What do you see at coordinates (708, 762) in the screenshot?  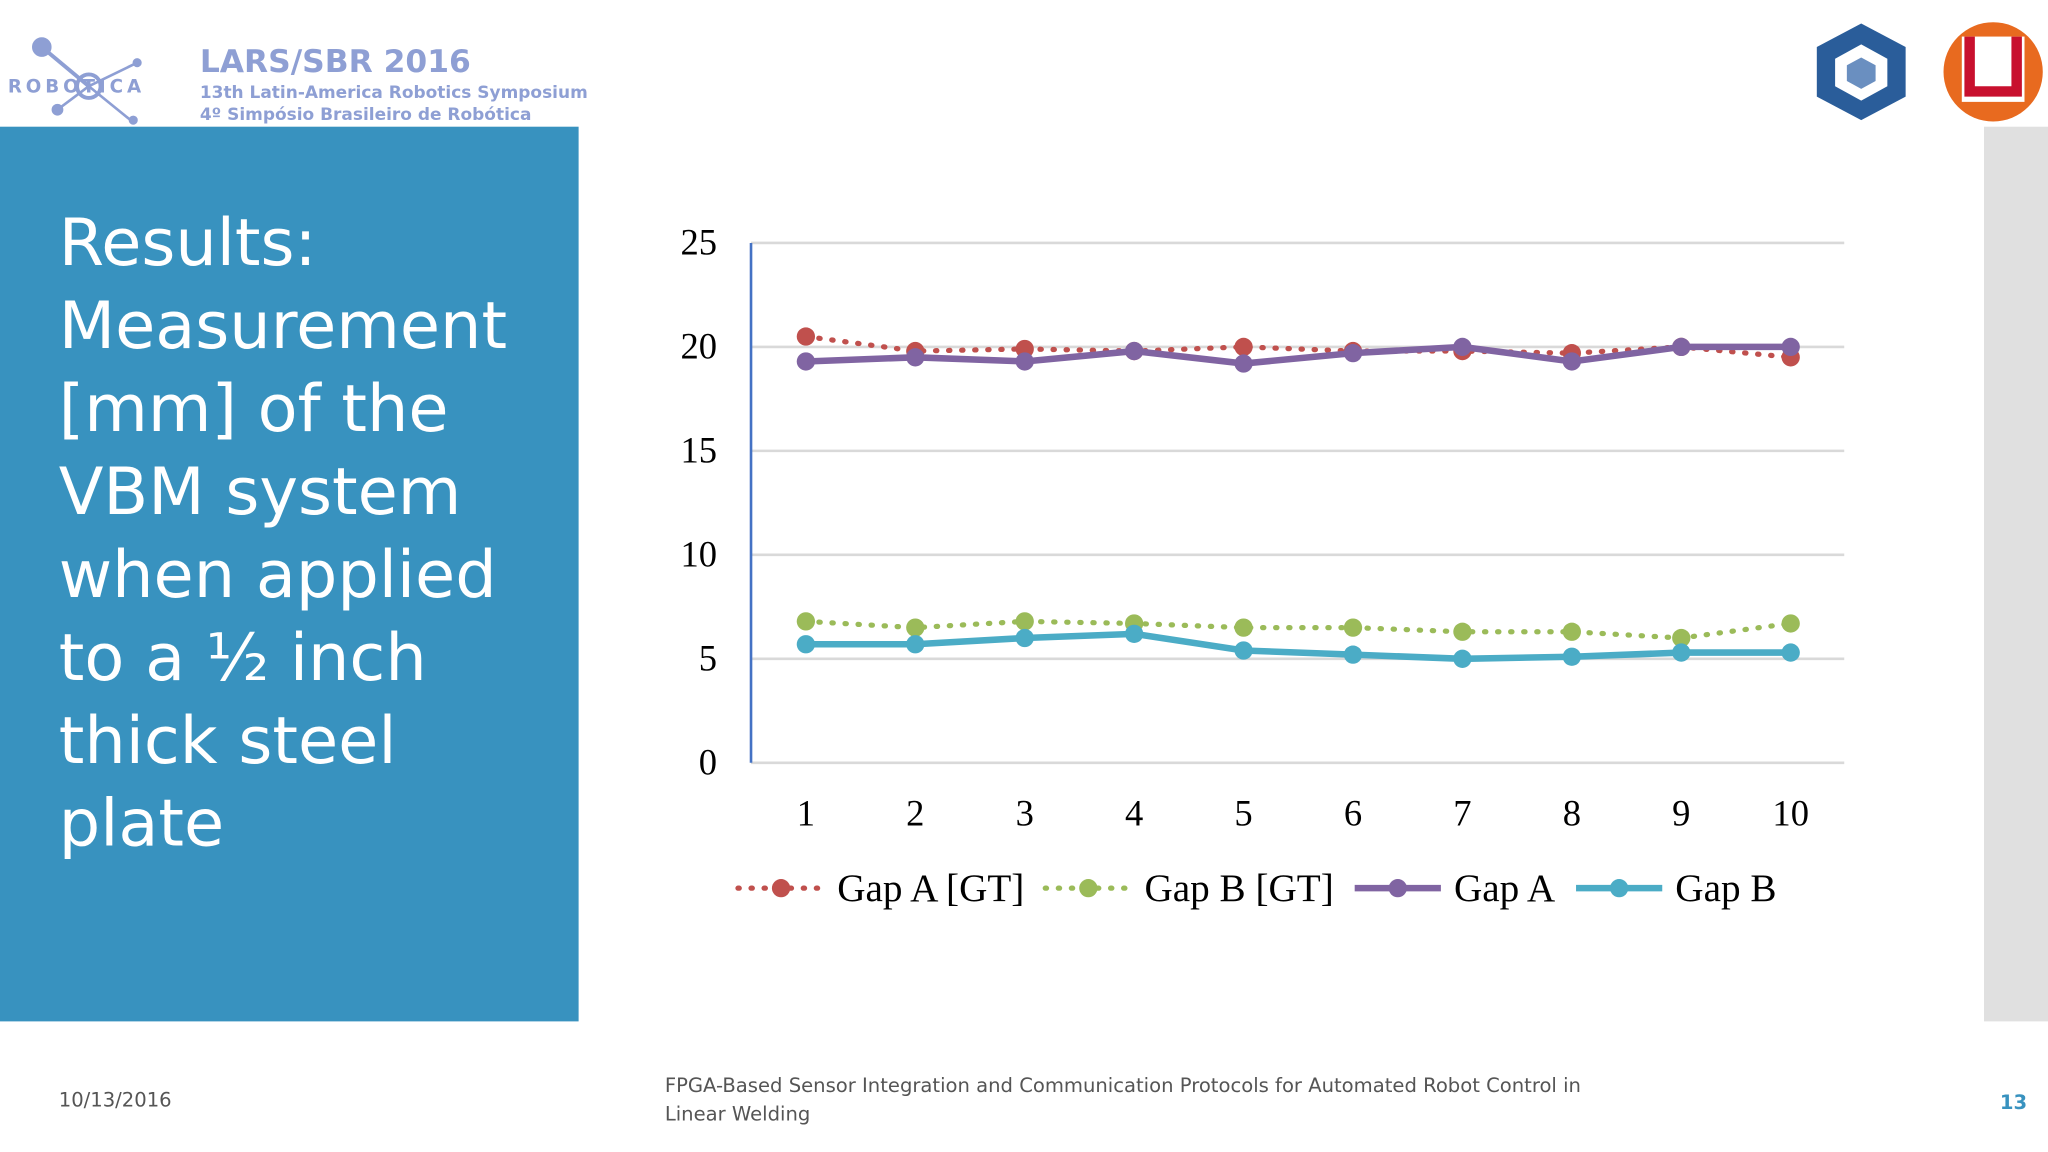 I see `y-tick-label: 0` at bounding box center [708, 762].